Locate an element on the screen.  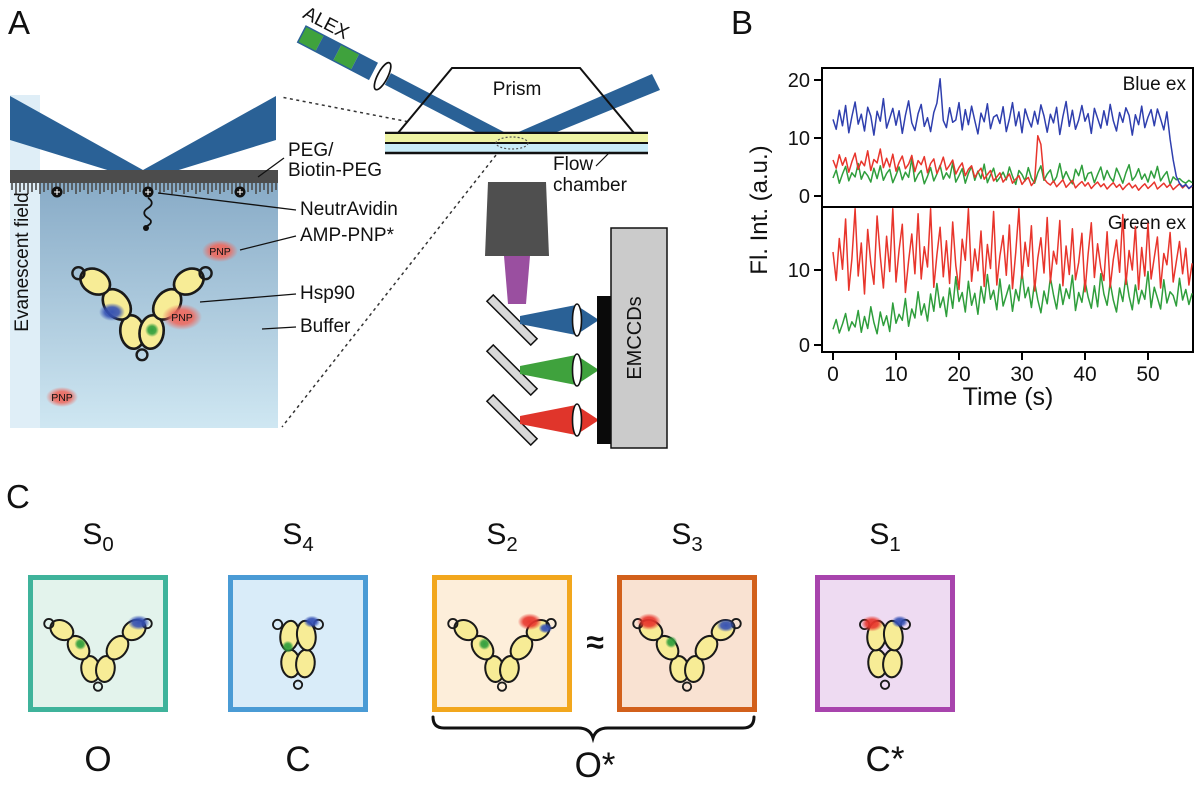
zoom-line-top is located at coordinates (389, 118).